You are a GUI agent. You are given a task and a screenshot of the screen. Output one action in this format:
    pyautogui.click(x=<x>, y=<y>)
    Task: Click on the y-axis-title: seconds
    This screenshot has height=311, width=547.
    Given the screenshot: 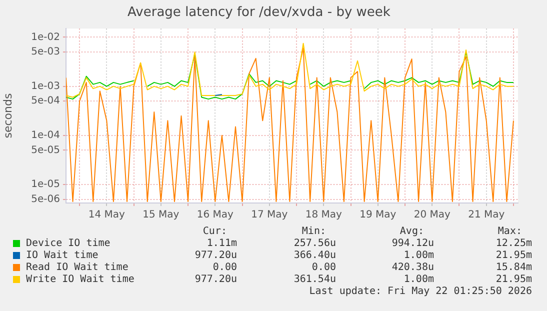 What is the action you would take?
    pyautogui.click(x=7, y=115)
    